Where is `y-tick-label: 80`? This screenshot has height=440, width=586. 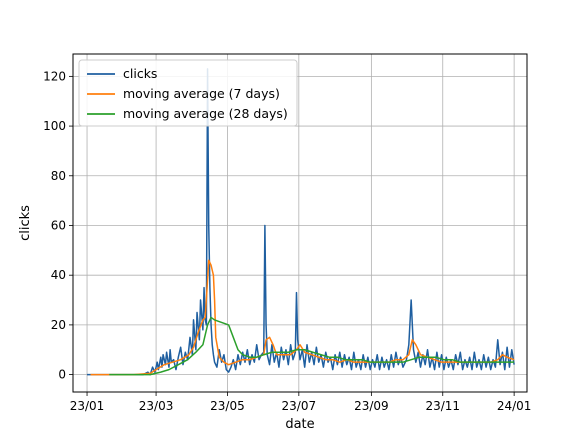
y-tick-label: 80 is located at coordinates (58, 176).